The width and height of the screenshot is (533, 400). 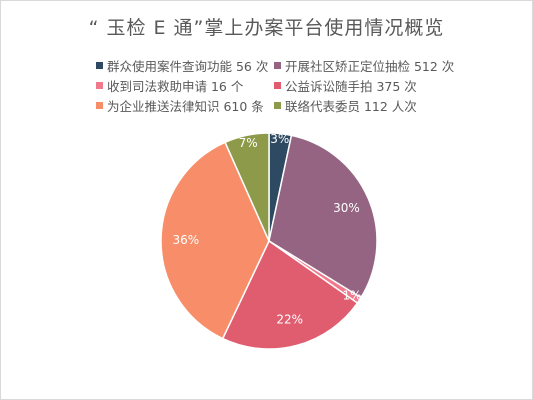 I want to click on legend-item-community-correction: 开展社区矫正定位抽检 512 次, so click(x=365, y=65).